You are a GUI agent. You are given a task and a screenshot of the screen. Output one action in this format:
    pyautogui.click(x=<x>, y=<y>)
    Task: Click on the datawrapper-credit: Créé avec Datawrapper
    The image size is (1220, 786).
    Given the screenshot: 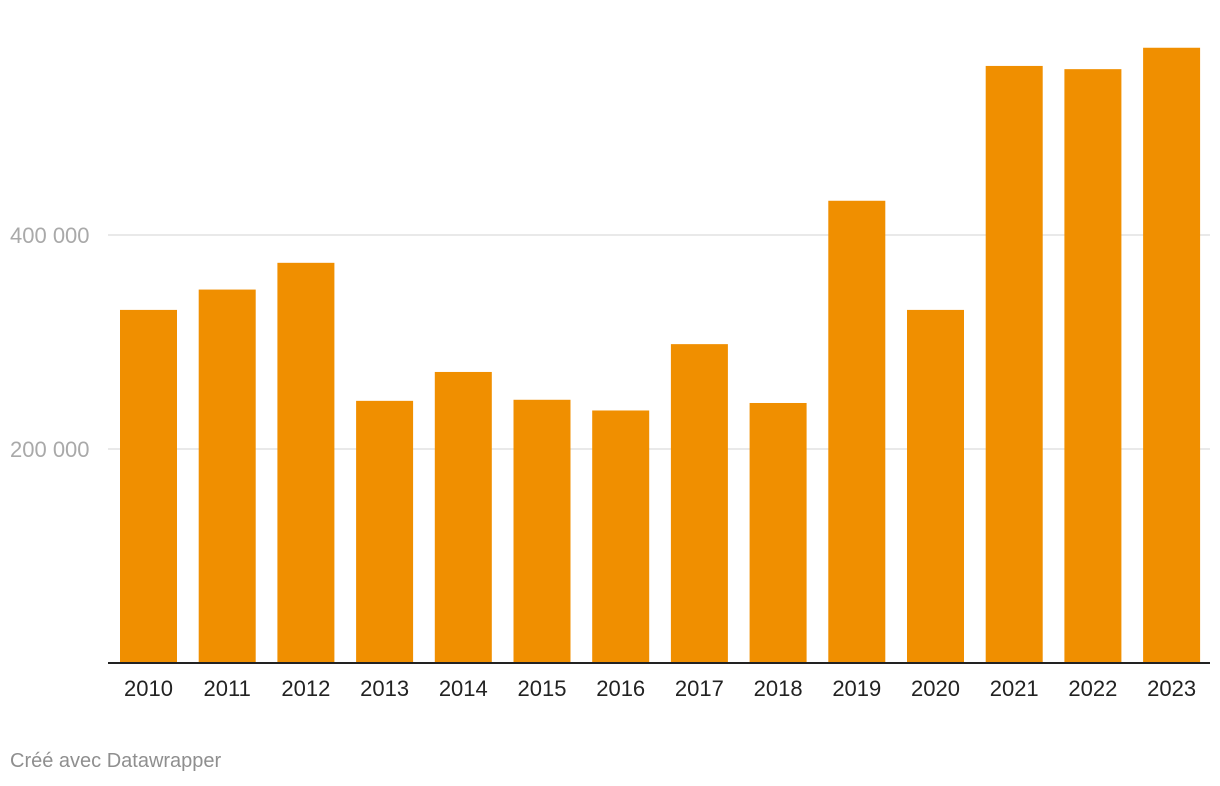 What is the action you would take?
    pyautogui.click(x=116, y=761)
    